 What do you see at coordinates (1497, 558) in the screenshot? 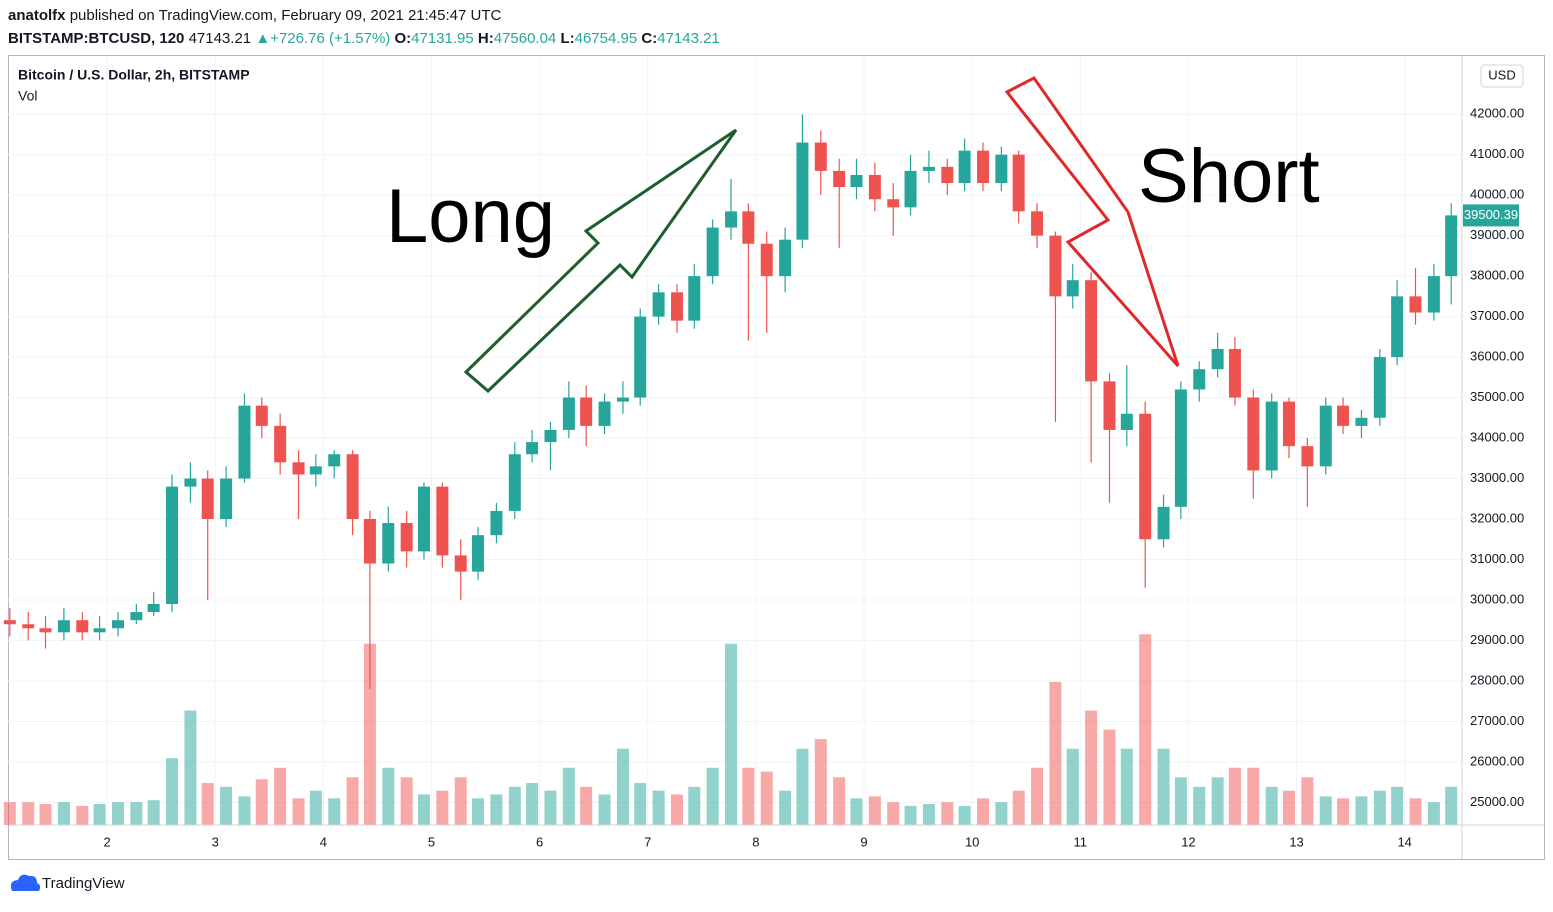
I see `y-tick-label: 31000.00` at bounding box center [1497, 558].